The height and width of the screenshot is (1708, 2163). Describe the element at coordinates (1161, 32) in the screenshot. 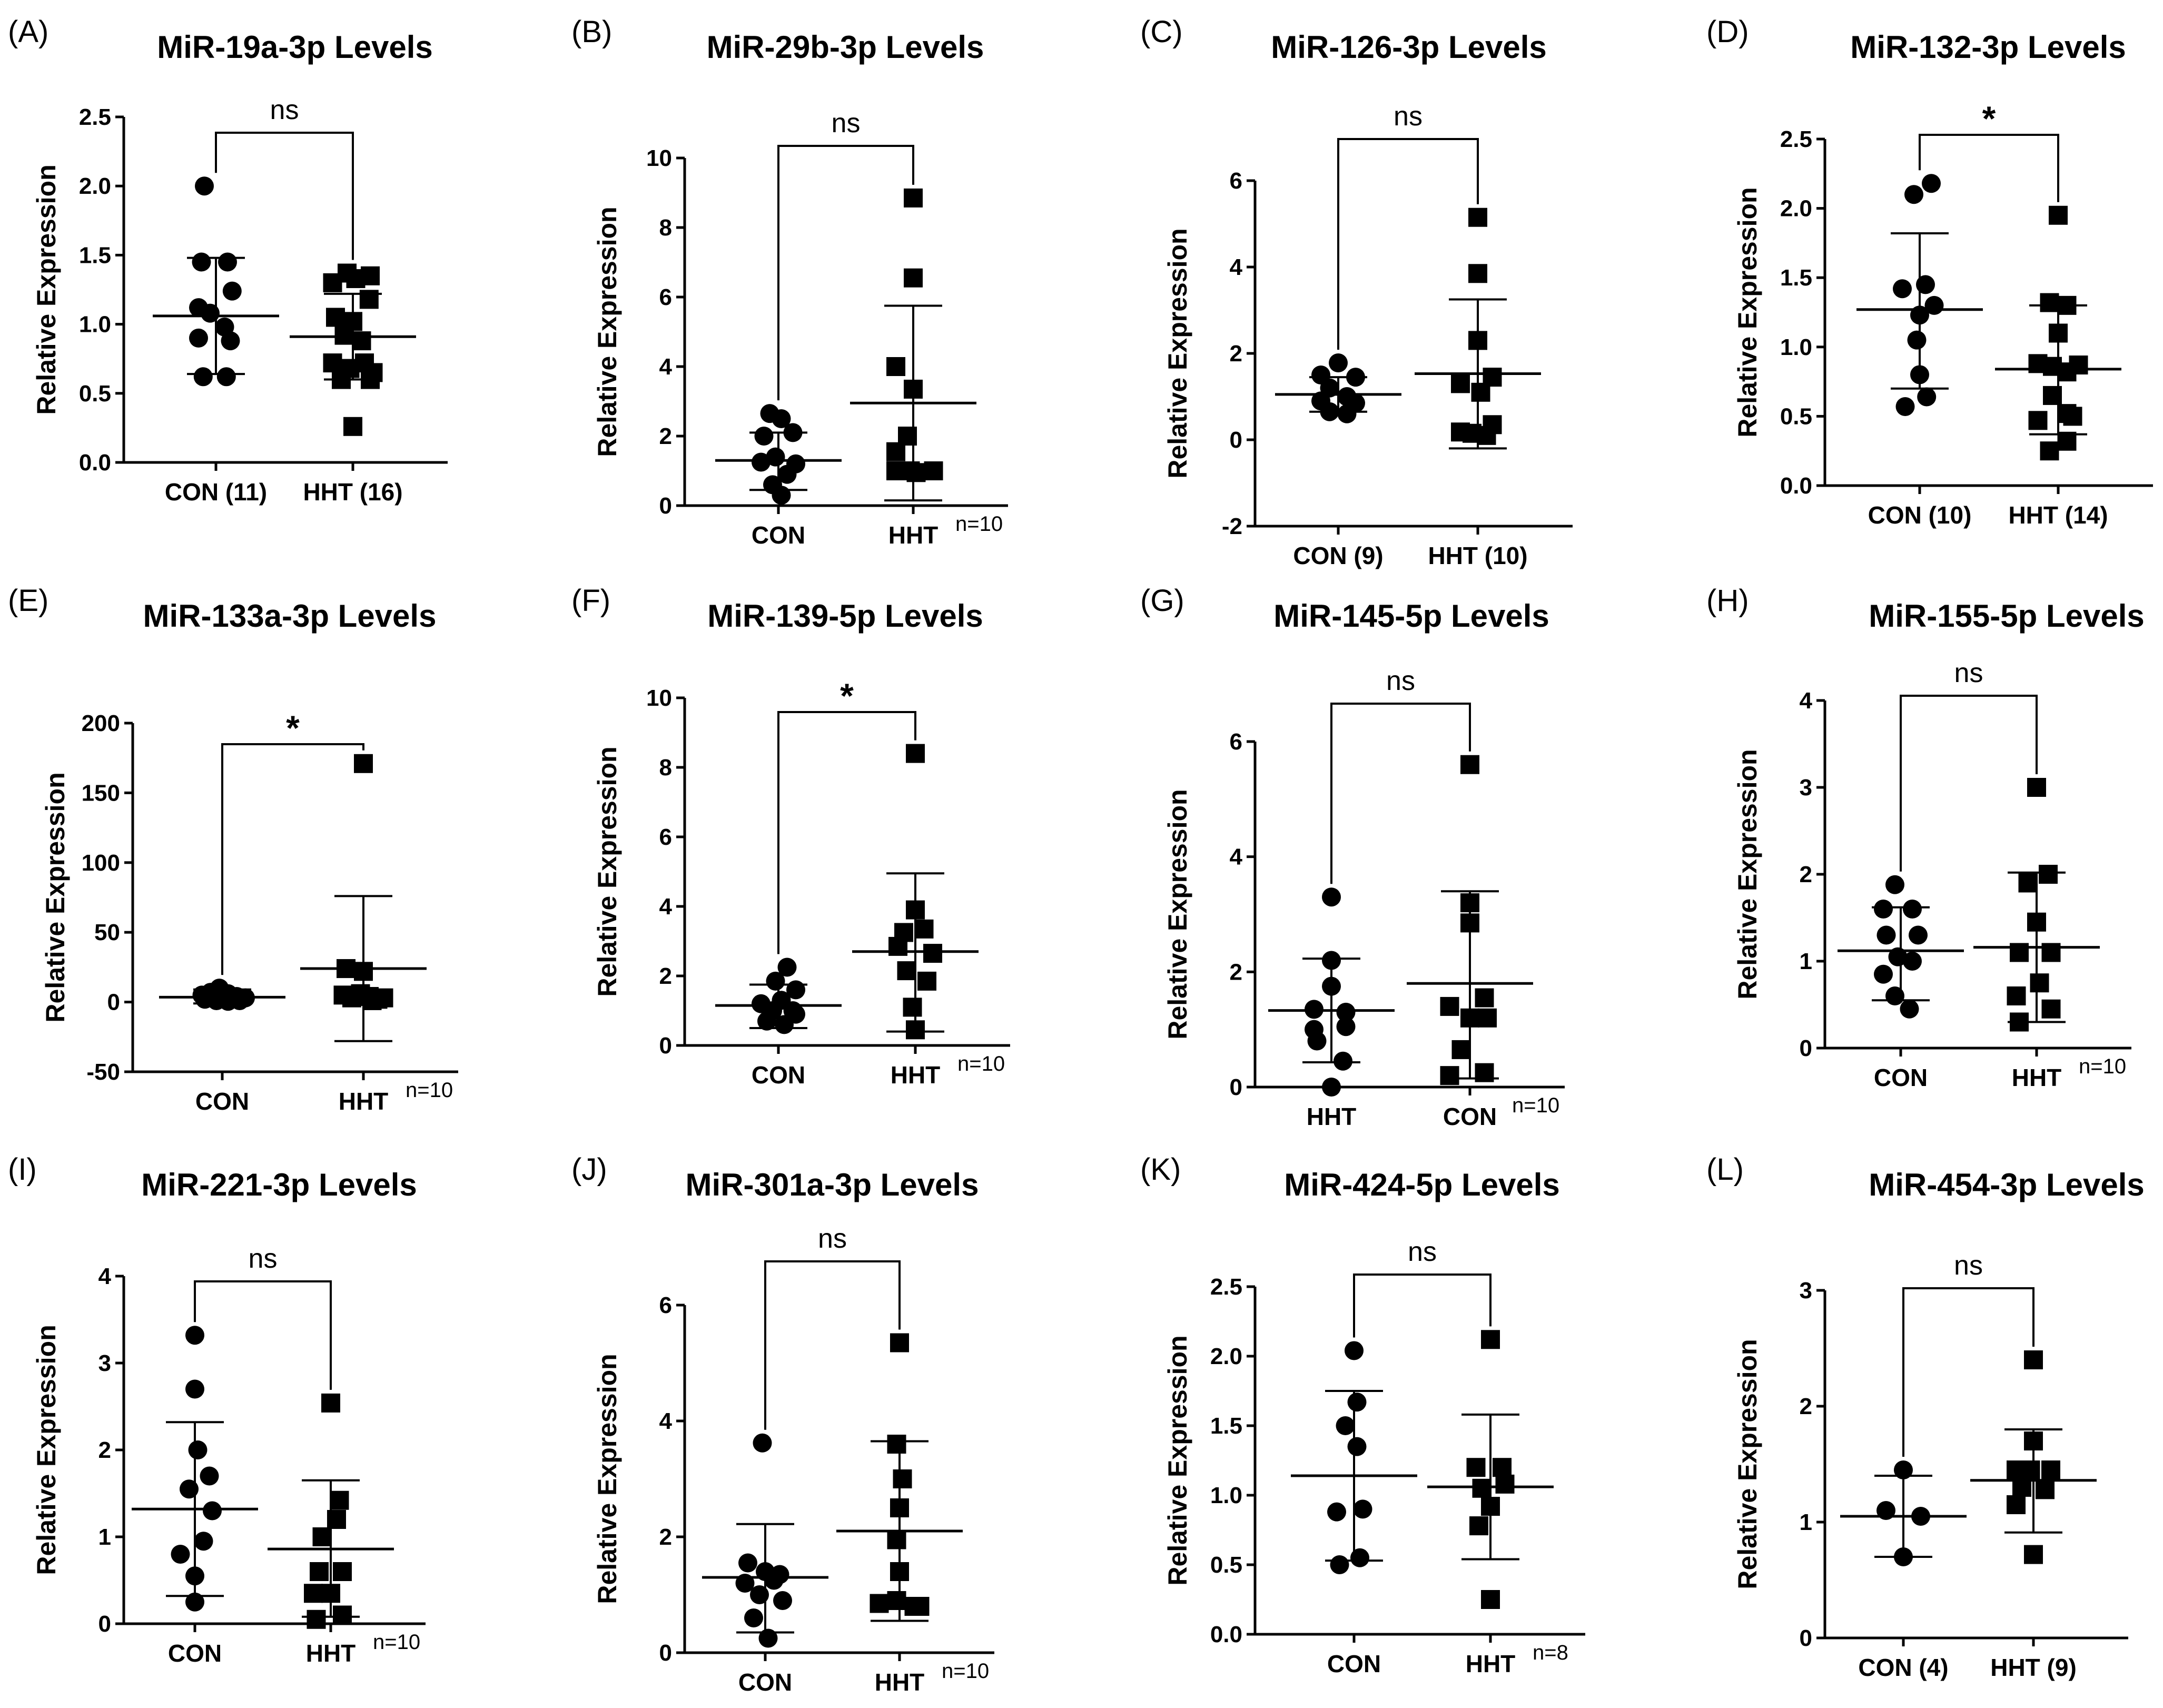

I see `panel-label: (C)` at that location.